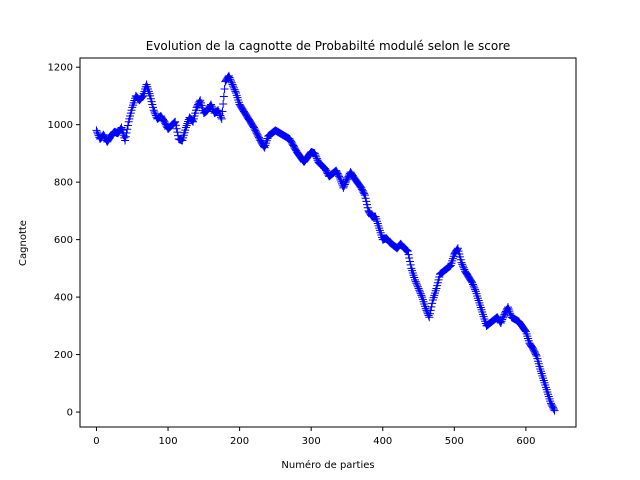 Image resolution: width=640 pixels, height=480 pixels. Describe the element at coordinates (239, 441) in the screenshot. I see `x-tick-label: 200` at that location.